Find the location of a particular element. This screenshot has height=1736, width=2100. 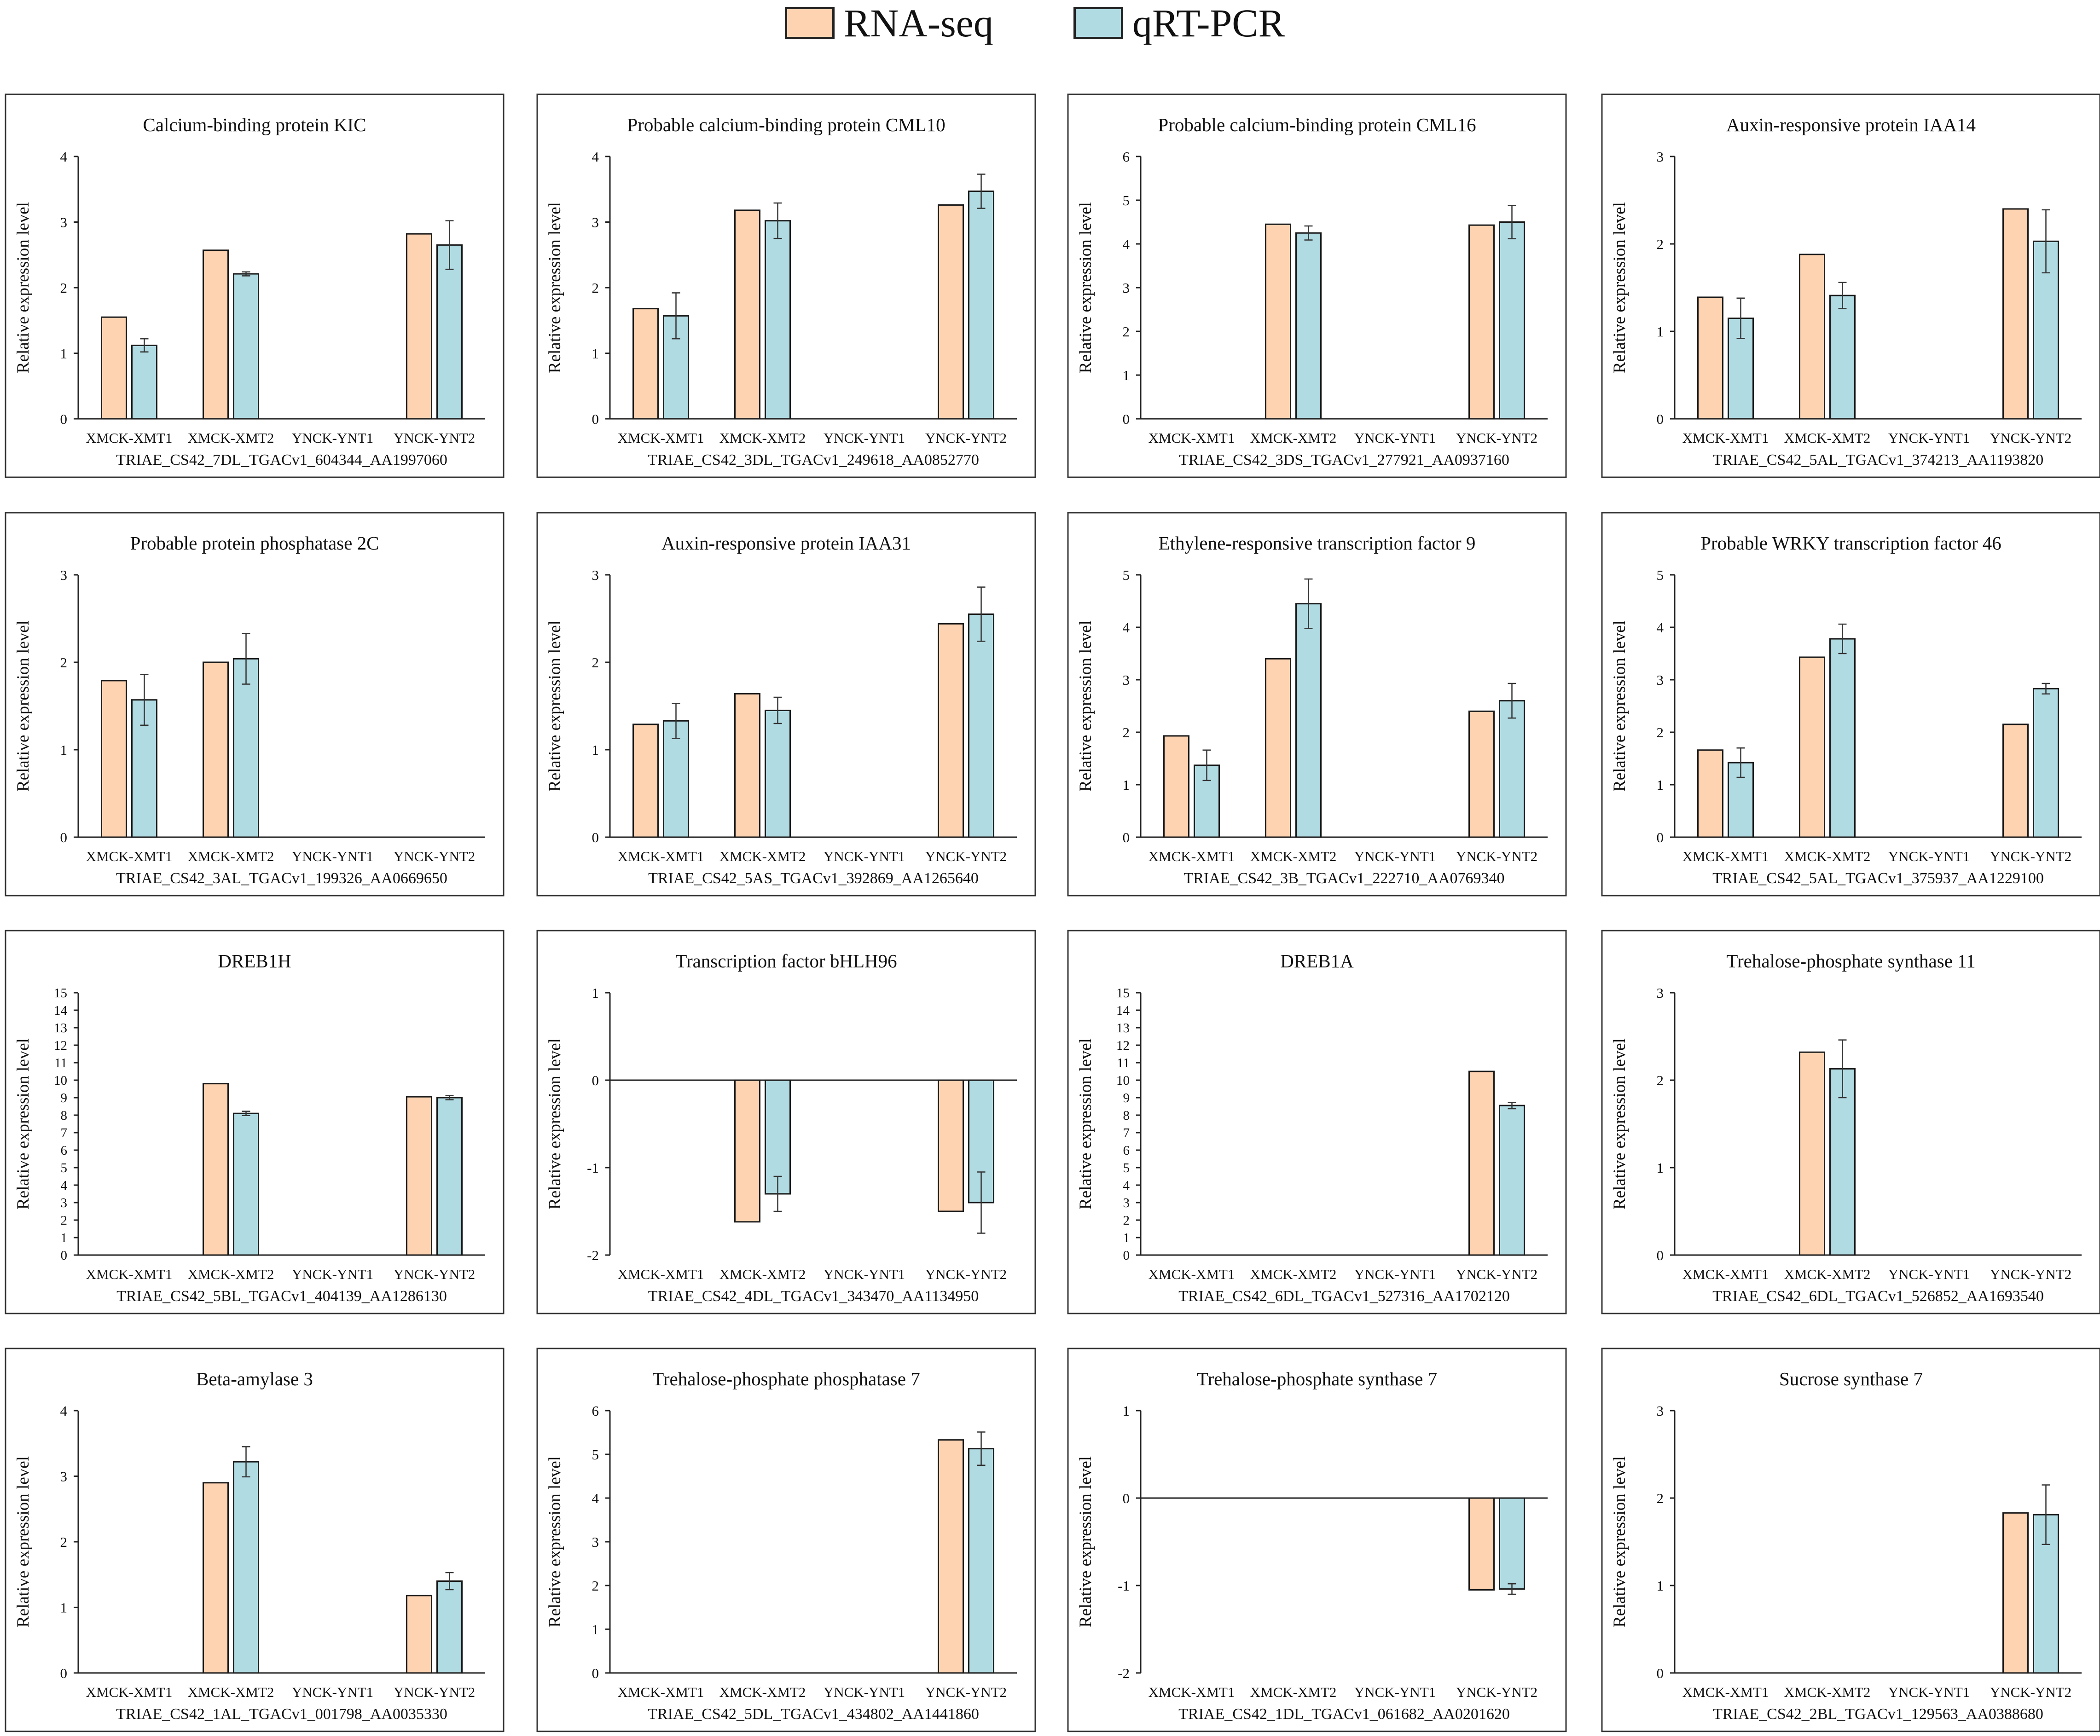

chart-title: Auxin-responsive protein IAA31 is located at coordinates (786, 543).